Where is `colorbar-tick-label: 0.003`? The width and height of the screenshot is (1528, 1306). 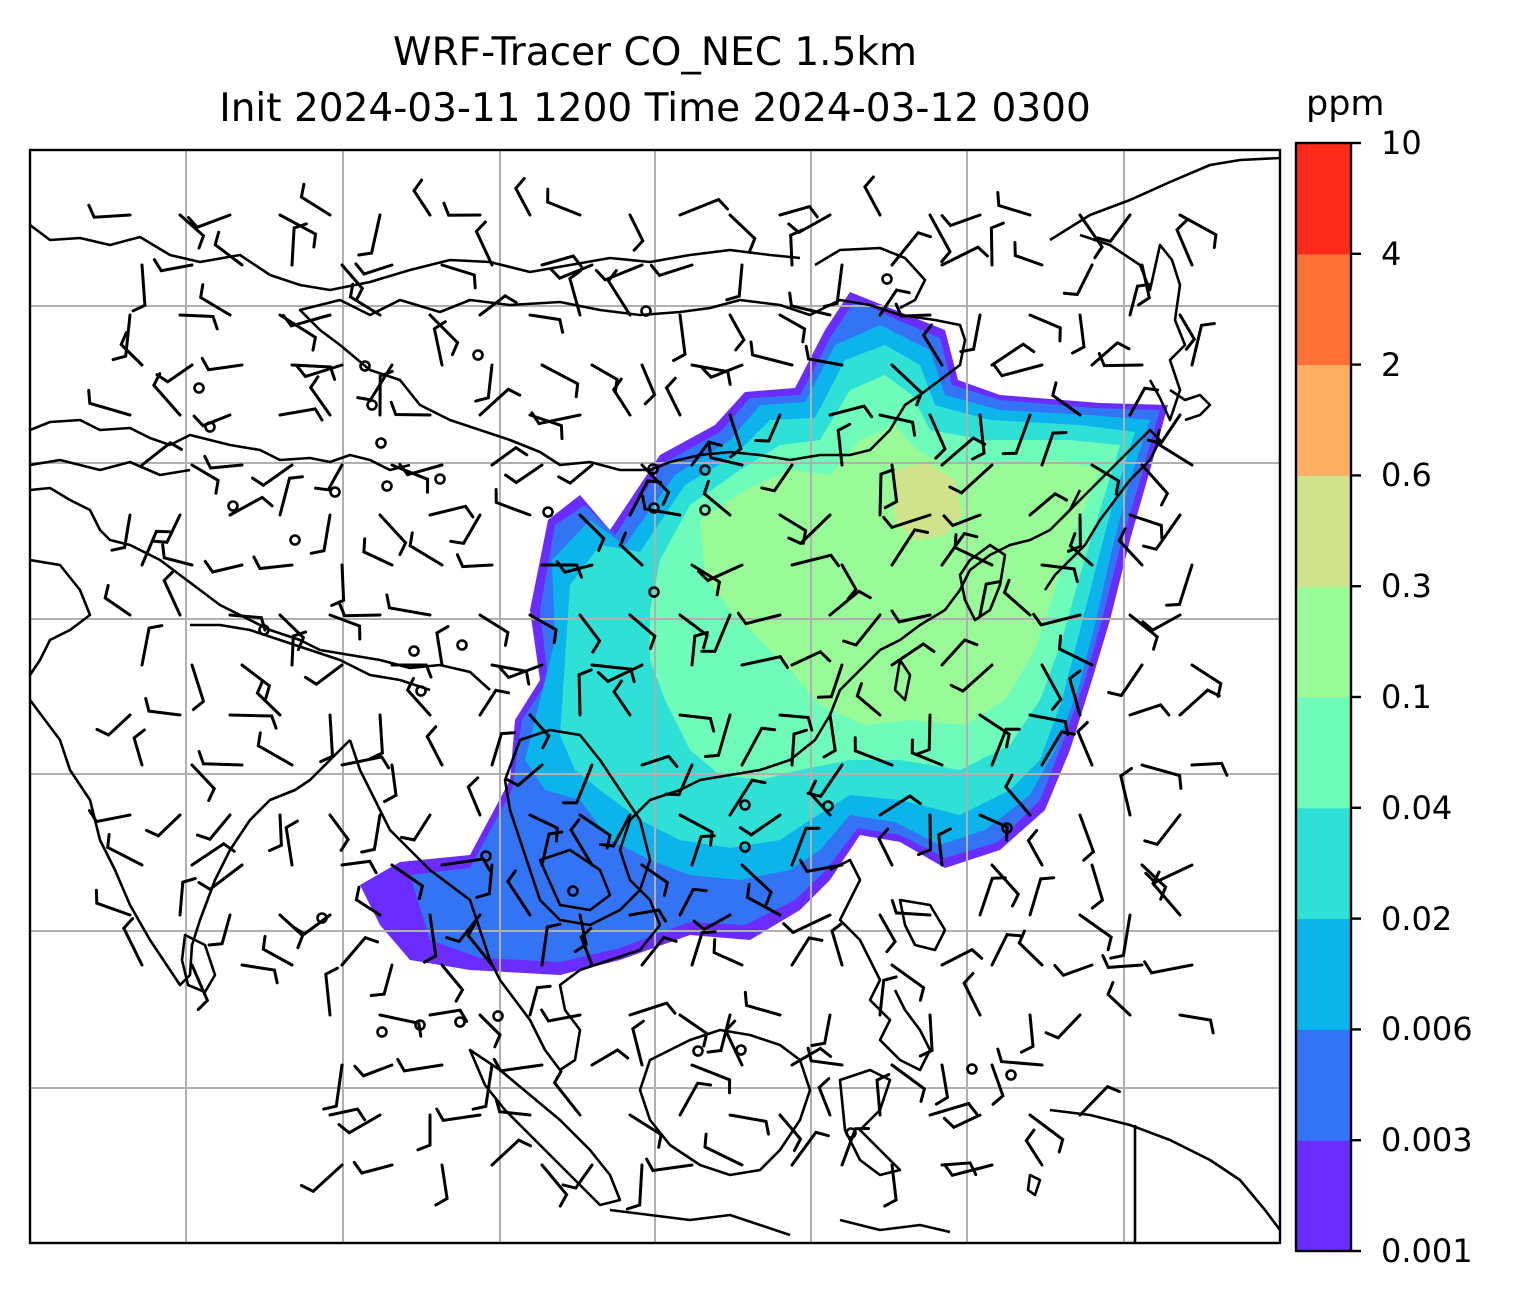
colorbar-tick-label: 0.003 is located at coordinates (1427, 1140).